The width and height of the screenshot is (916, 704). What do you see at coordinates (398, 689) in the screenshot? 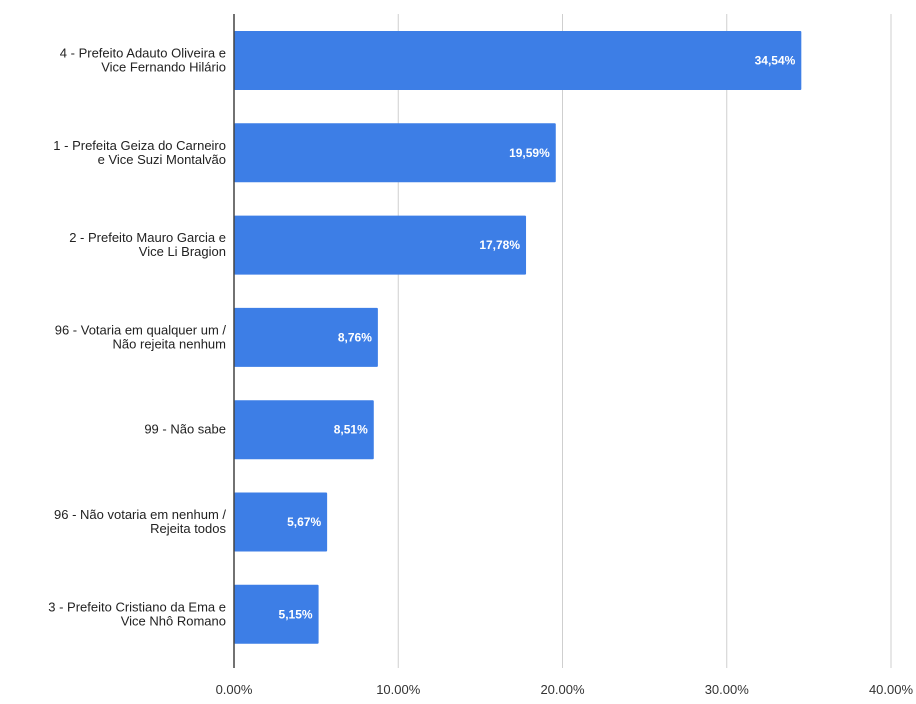
I see `x-tick-label: 10.00%` at bounding box center [398, 689].